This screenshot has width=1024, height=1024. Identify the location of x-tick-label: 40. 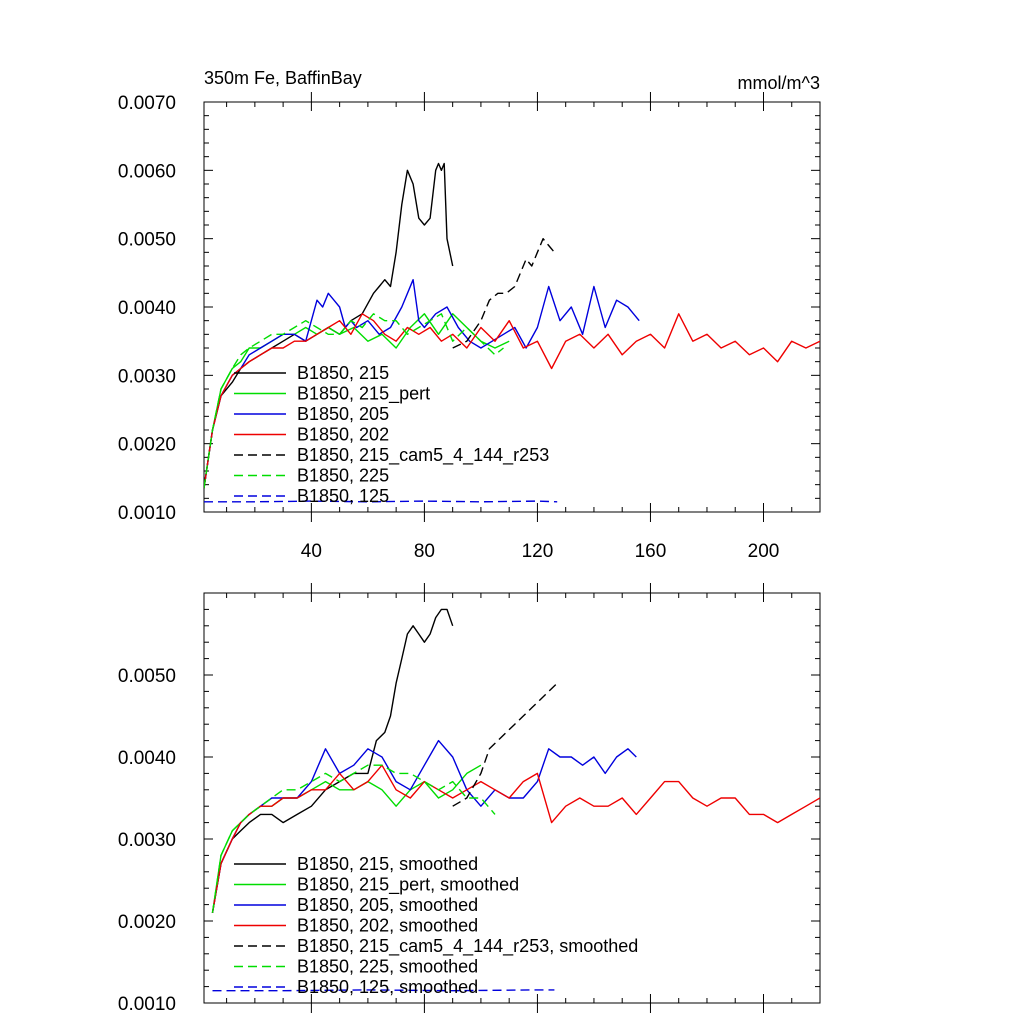
(311, 551).